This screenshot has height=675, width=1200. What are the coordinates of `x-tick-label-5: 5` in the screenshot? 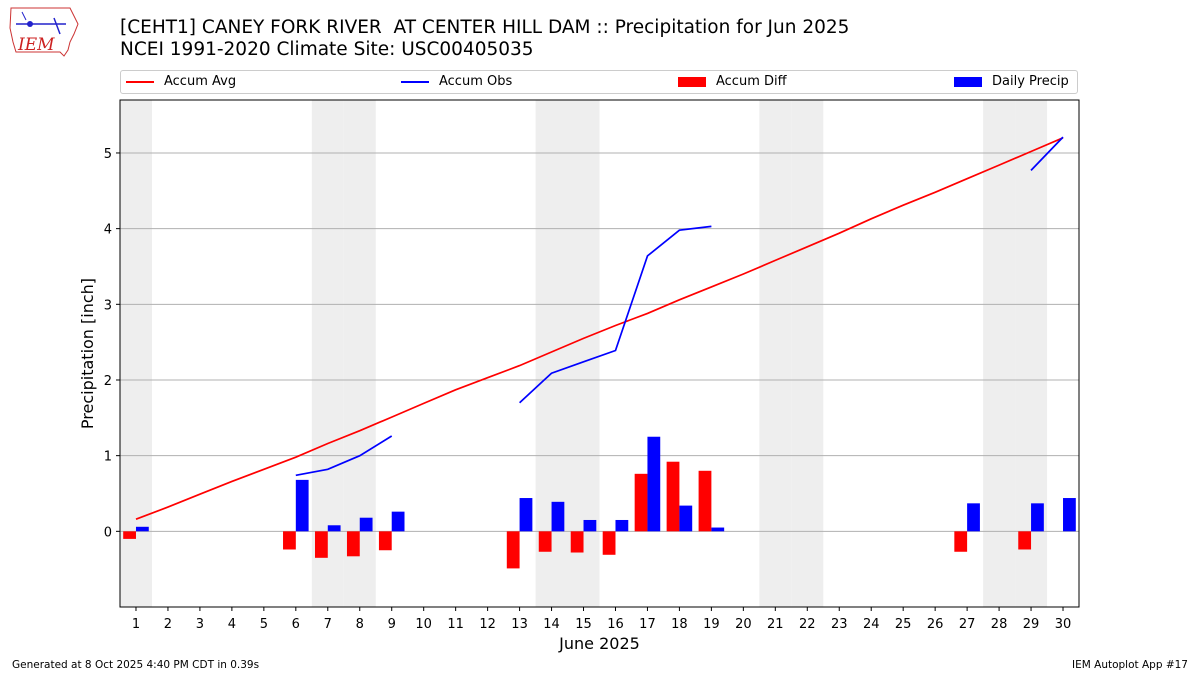 It's located at (264, 624).